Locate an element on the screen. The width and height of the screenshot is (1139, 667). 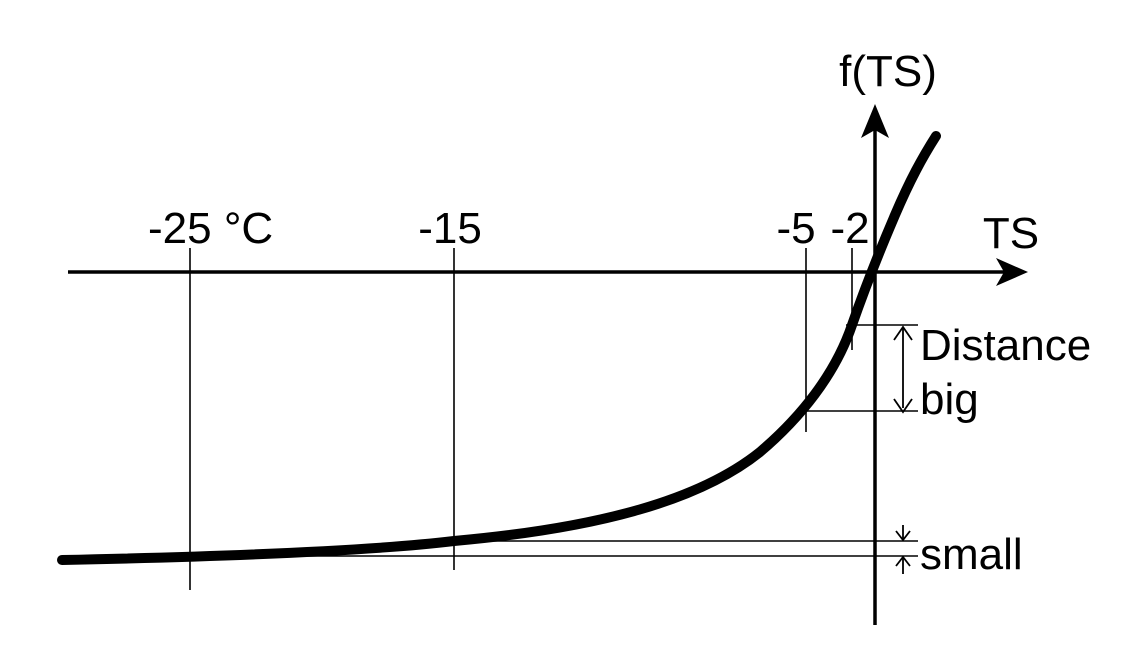
distance-small-arrows is located at coordinates (903, 549).